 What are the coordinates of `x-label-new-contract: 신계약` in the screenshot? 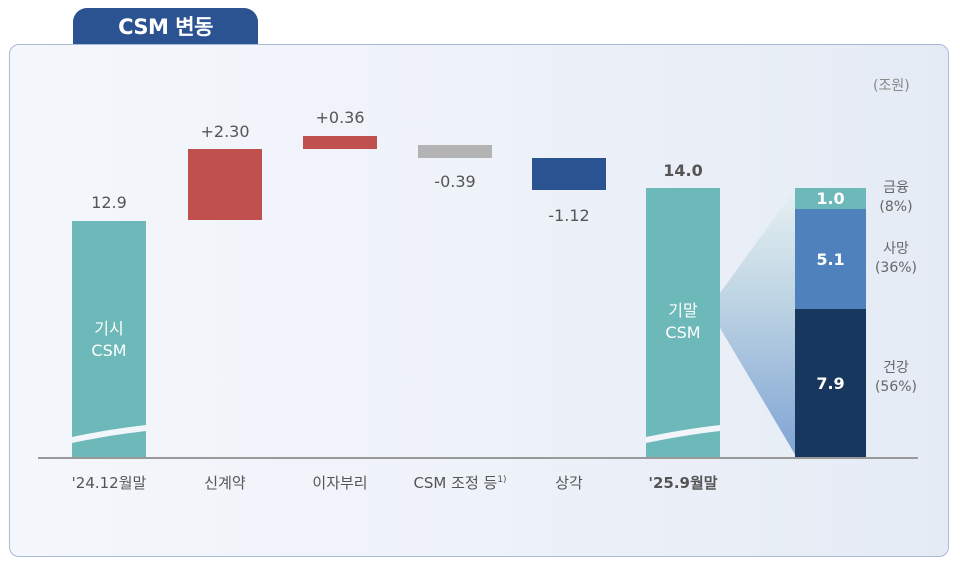 It's located at (225, 483).